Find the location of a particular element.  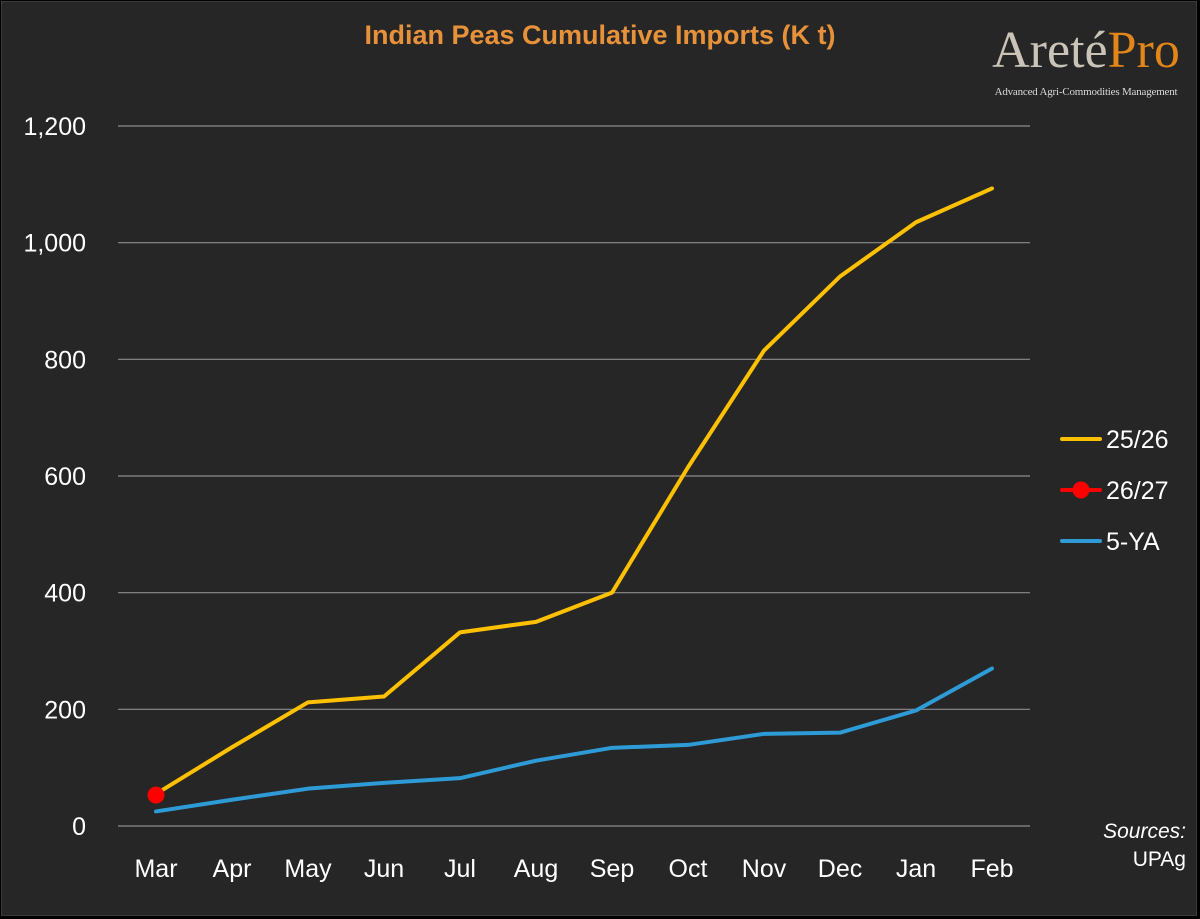

legend-label-25-26: 25/26 is located at coordinates (1137, 440).